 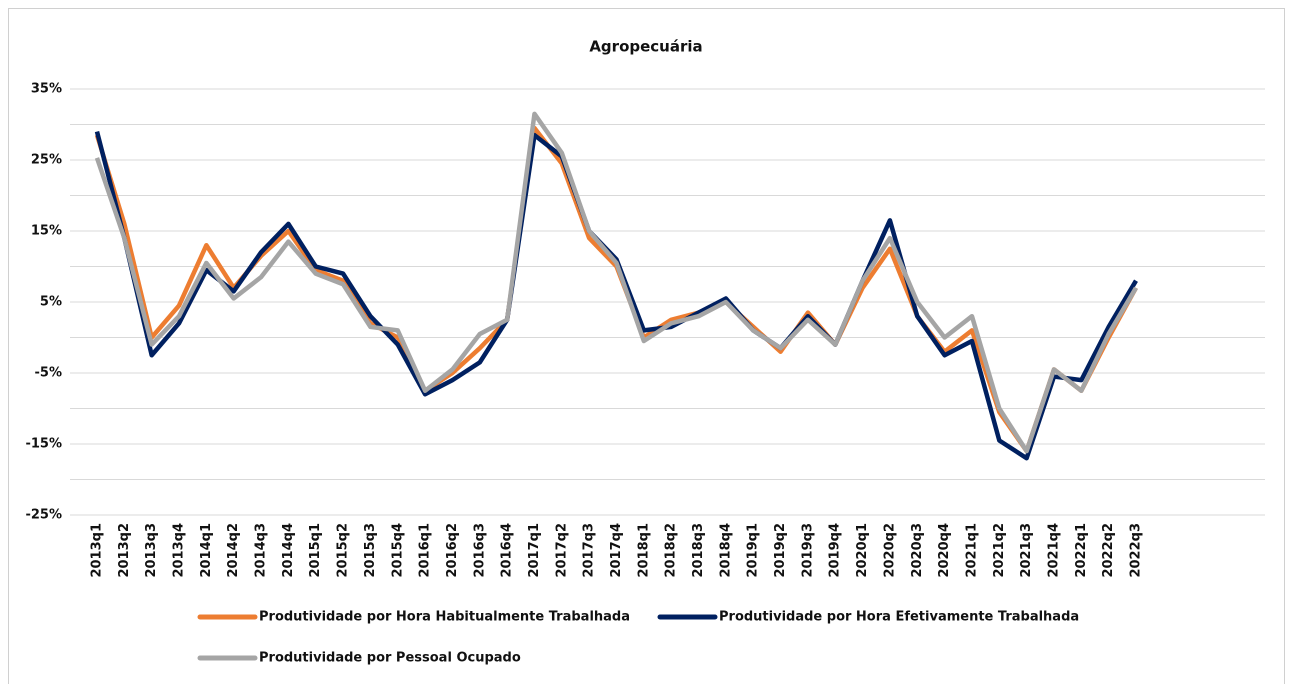 I want to click on x-tick-label: 2014q1, so click(x=206, y=550).